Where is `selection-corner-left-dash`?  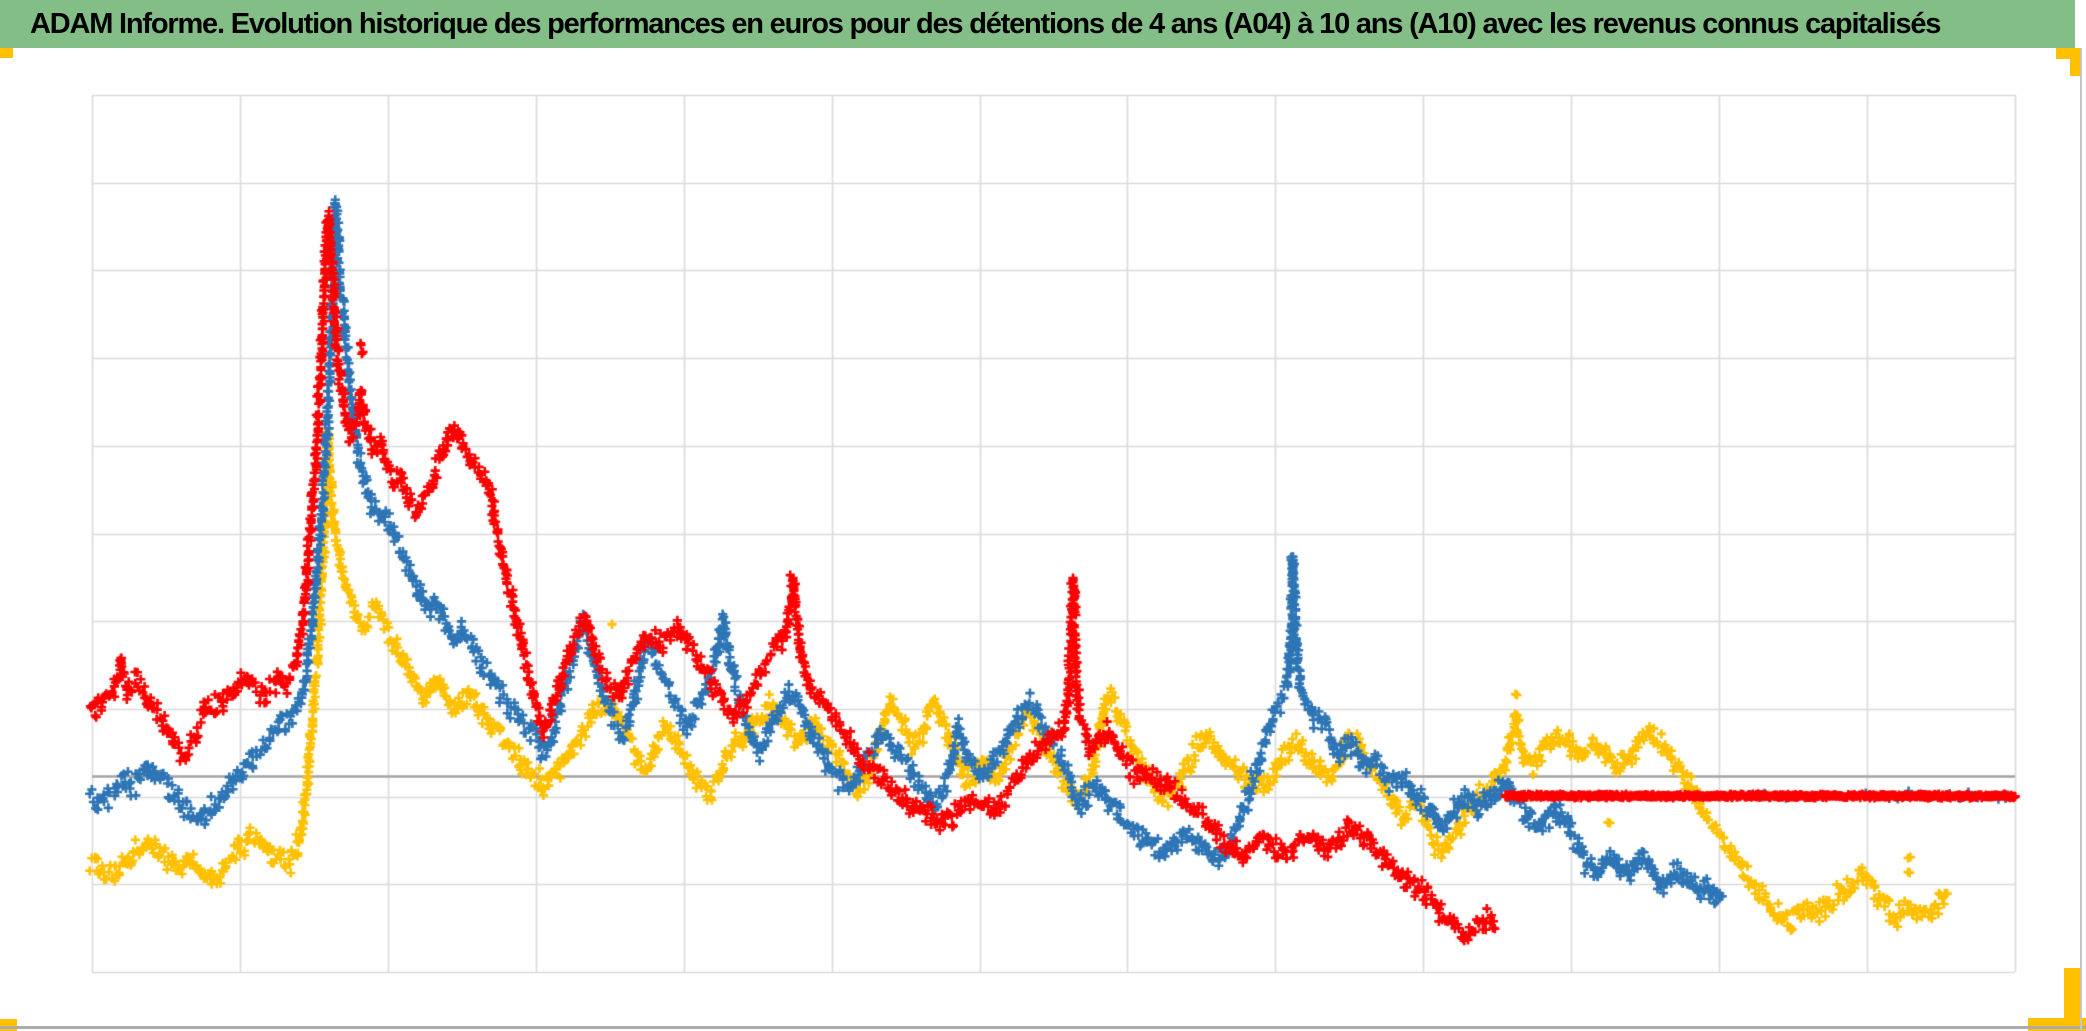 selection-corner-left-dash is located at coordinates (6, 53).